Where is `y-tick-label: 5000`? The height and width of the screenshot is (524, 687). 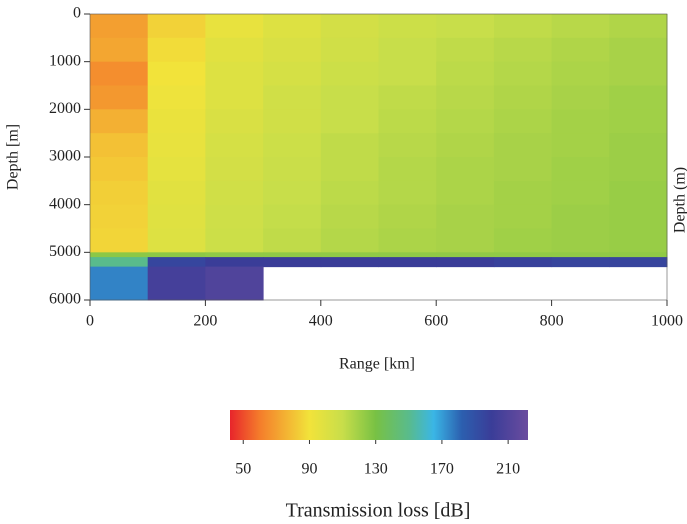 y-tick-label: 5000 is located at coordinates (65, 251).